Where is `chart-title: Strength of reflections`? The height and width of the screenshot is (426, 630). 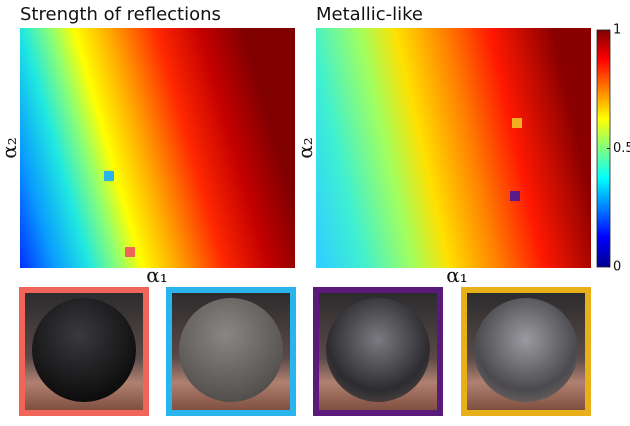
chart-title: Strength of reflections is located at coordinates (120, 14).